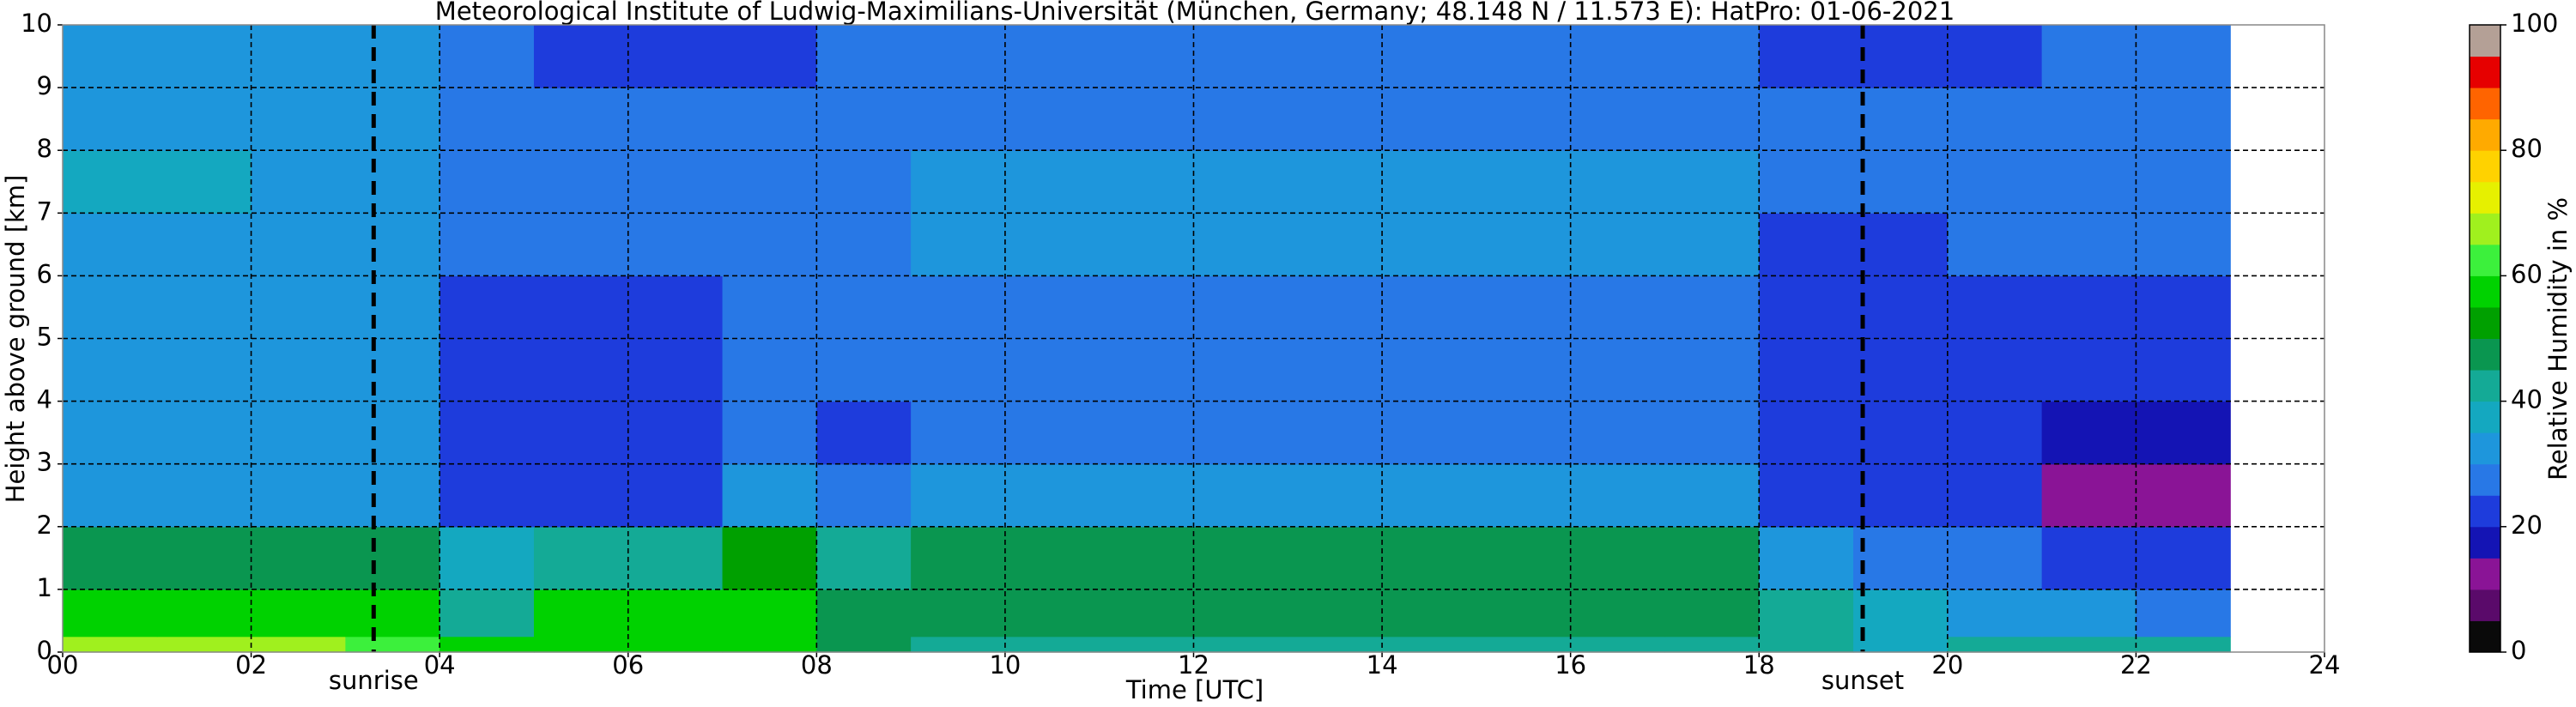 The image size is (2576, 707). What do you see at coordinates (44, 85) in the screenshot?
I see `y-tick-label: 9` at bounding box center [44, 85].